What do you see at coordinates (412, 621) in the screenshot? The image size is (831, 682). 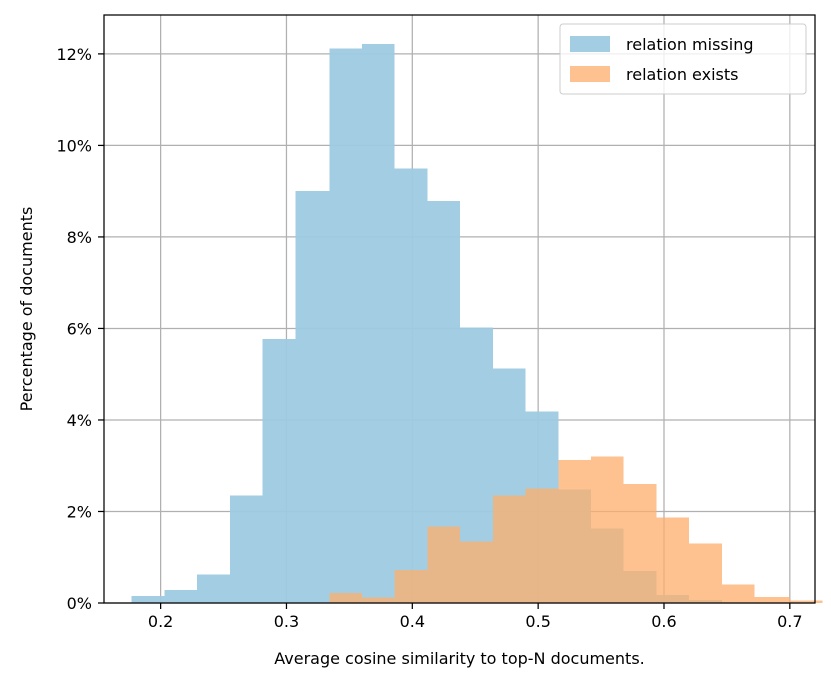 I see `x-tick-label: 0.4` at bounding box center [412, 621].